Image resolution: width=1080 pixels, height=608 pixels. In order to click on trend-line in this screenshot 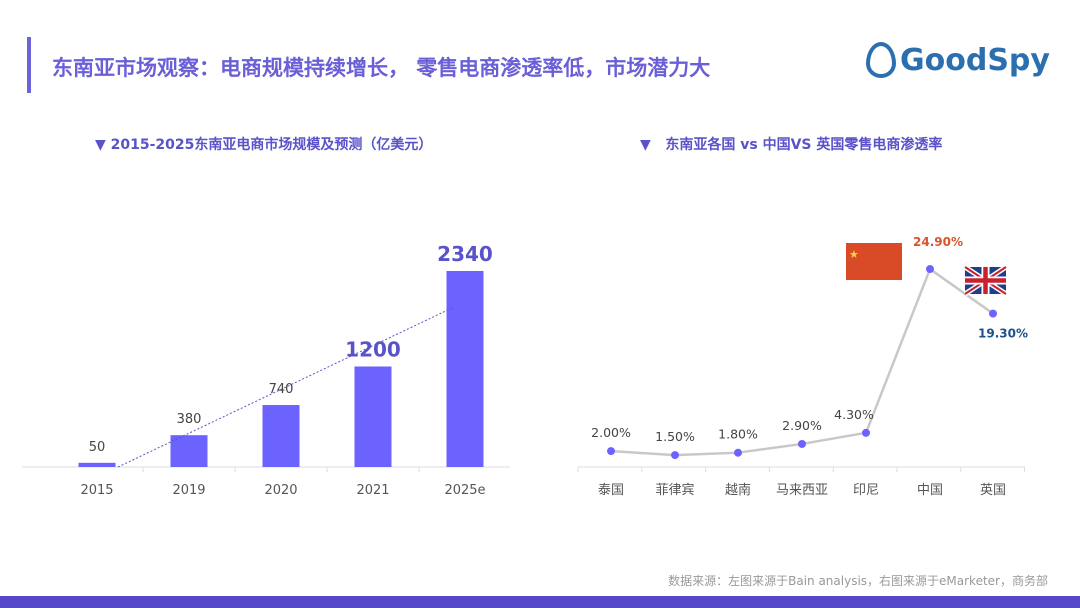, I will do `click(285, 387)`.